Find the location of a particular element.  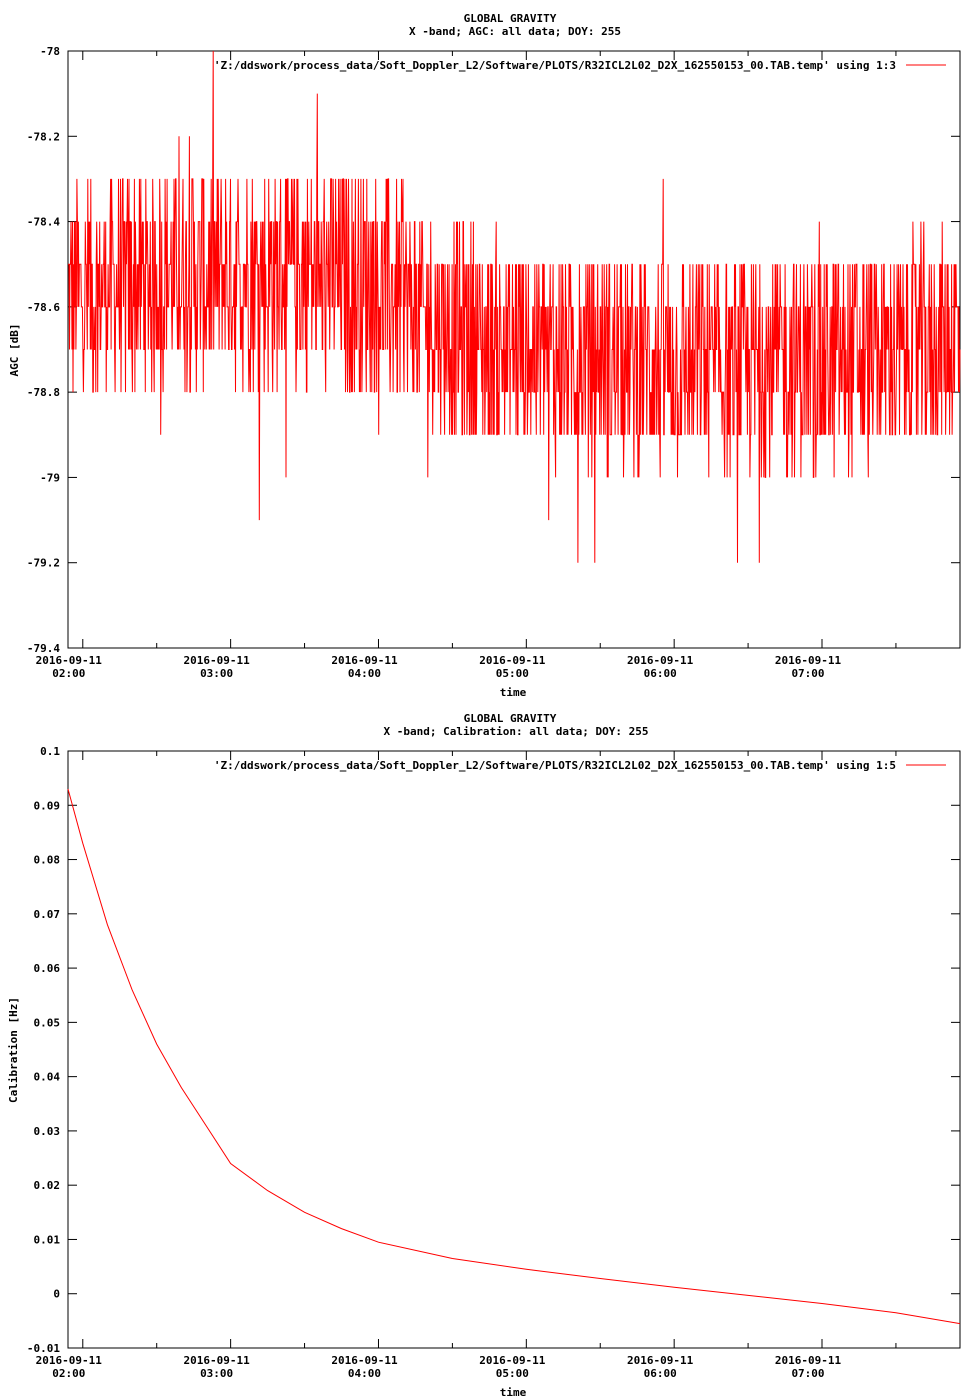

calibration-x-tick-time: 02:00 is located at coordinates (68, 1373).